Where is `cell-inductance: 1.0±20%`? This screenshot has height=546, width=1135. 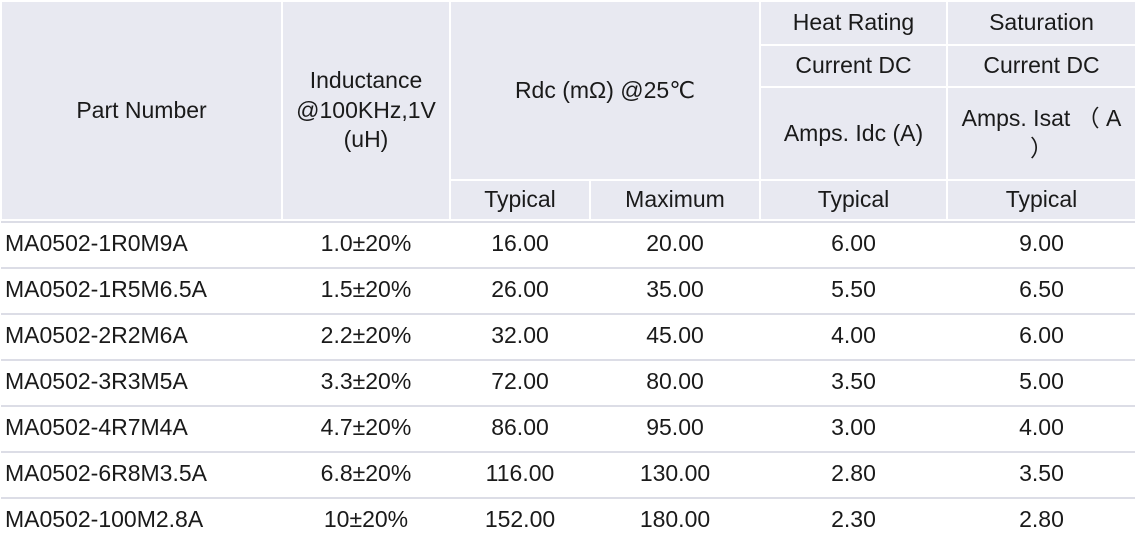
cell-inductance: 1.0±20% is located at coordinates (366, 245).